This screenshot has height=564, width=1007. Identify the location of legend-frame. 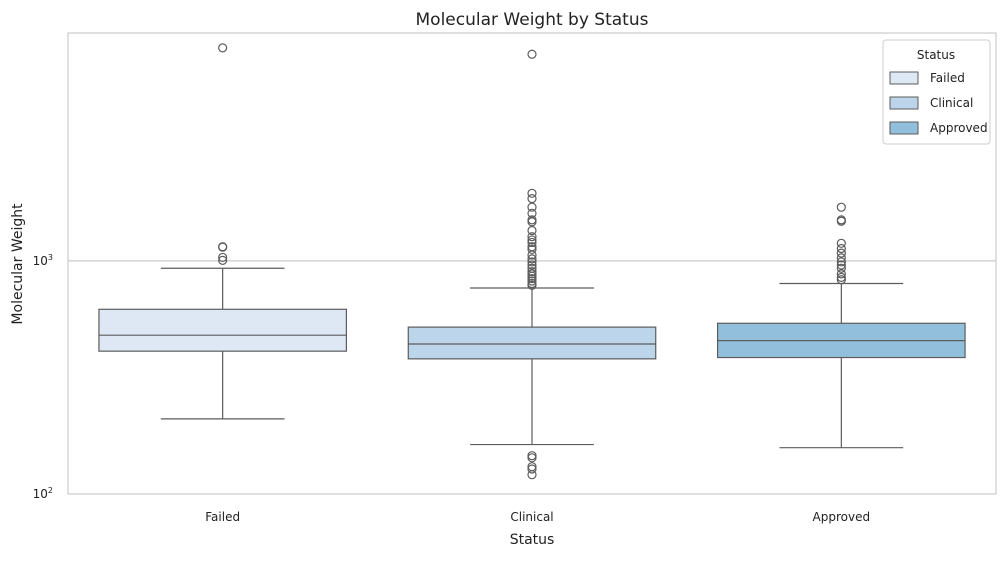
(936, 92).